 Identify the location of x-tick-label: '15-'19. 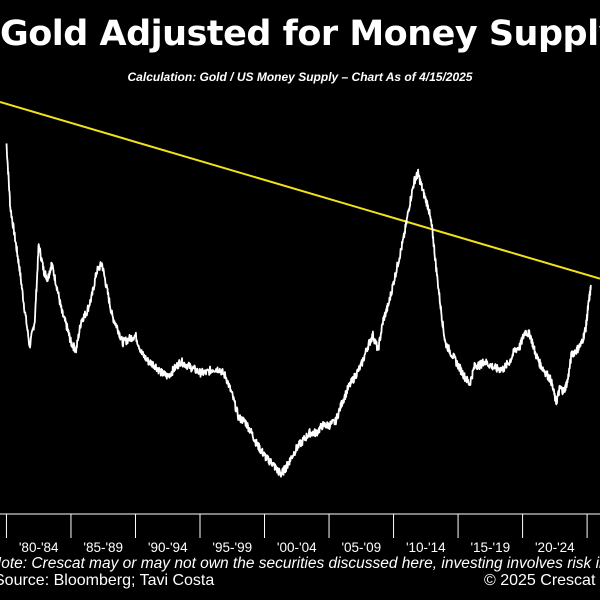
(490, 547).